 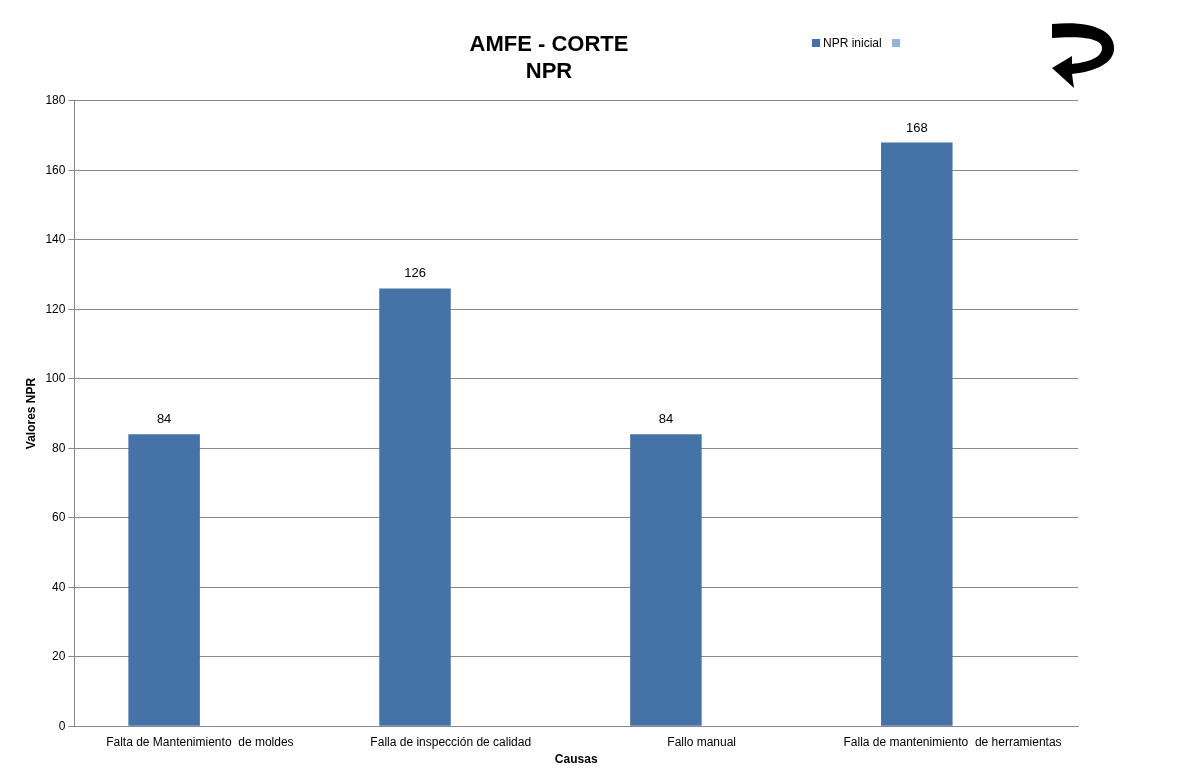 What do you see at coordinates (55, 169) in the screenshot?
I see `y-tick-label: 160` at bounding box center [55, 169].